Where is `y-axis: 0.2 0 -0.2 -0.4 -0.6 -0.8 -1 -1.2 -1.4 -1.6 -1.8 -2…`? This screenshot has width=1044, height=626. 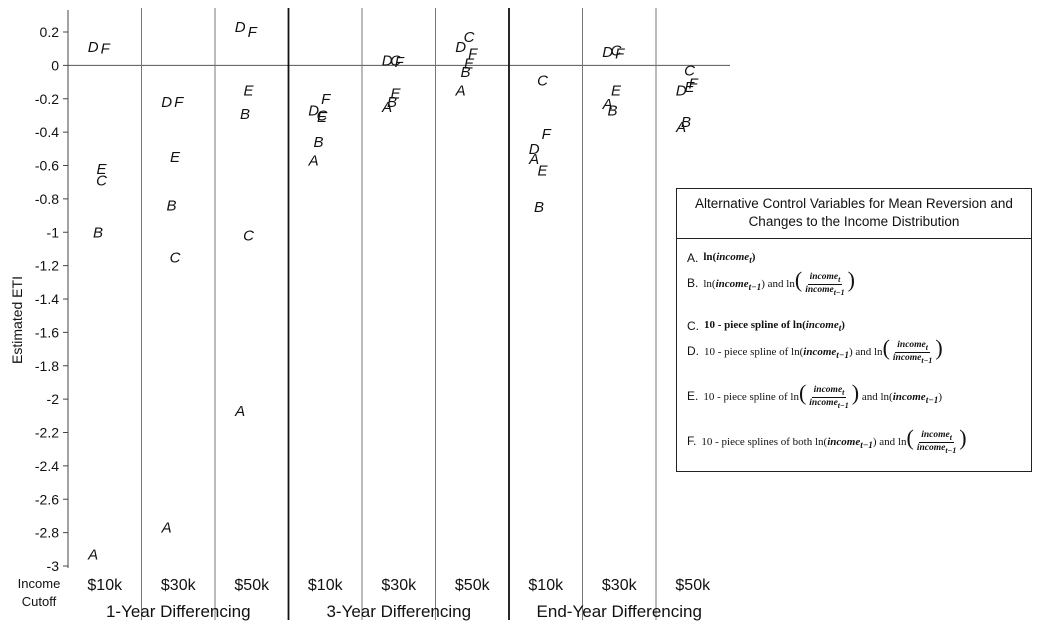
y-axis: 0.2 0 -0.2 -0.4 -0.6 -0.8 -1 -1.2 -1.4 -1.6 -1.8 -2… is located at coordinates (52, 292).